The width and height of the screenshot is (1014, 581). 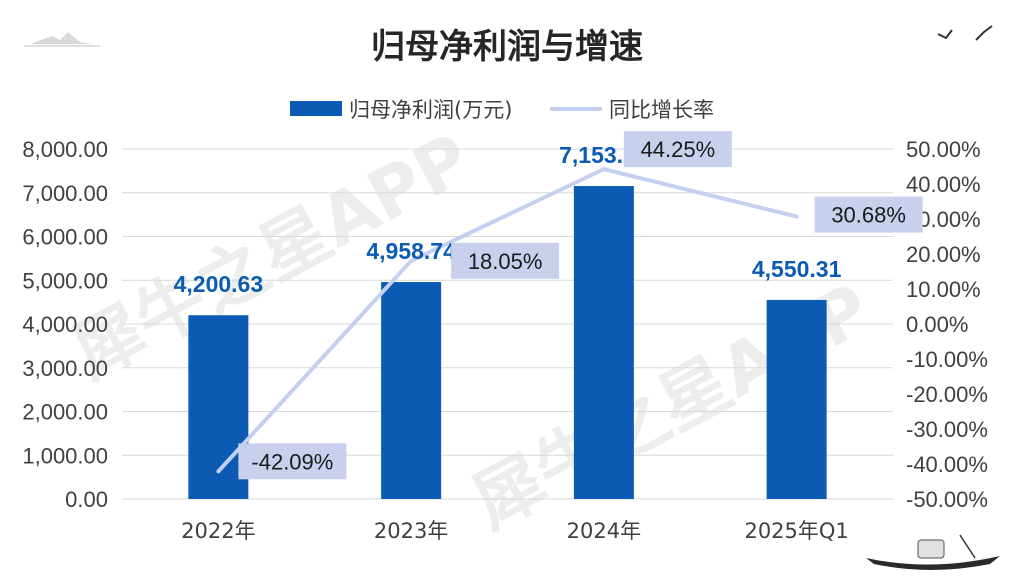 What do you see at coordinates (62, 39) in the screenshot?
I see `mountain-decoration-icon` at bounding box center [62, 39].